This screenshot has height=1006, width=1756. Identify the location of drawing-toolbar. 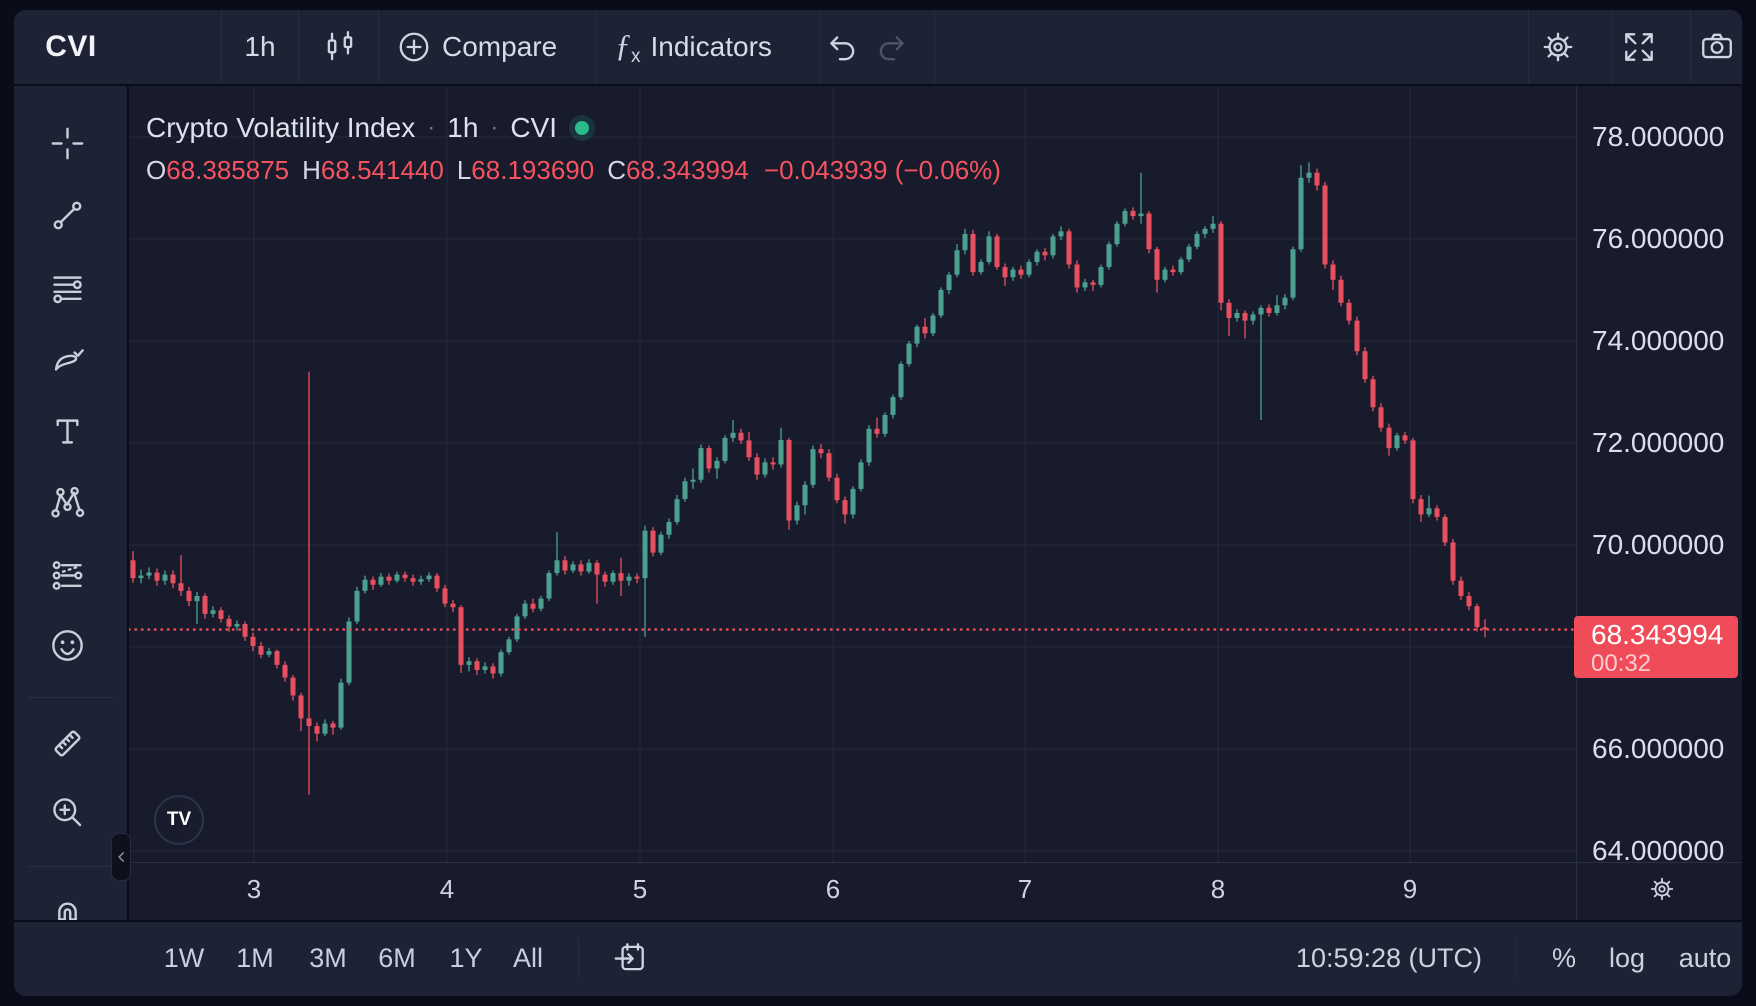
(71, 541).